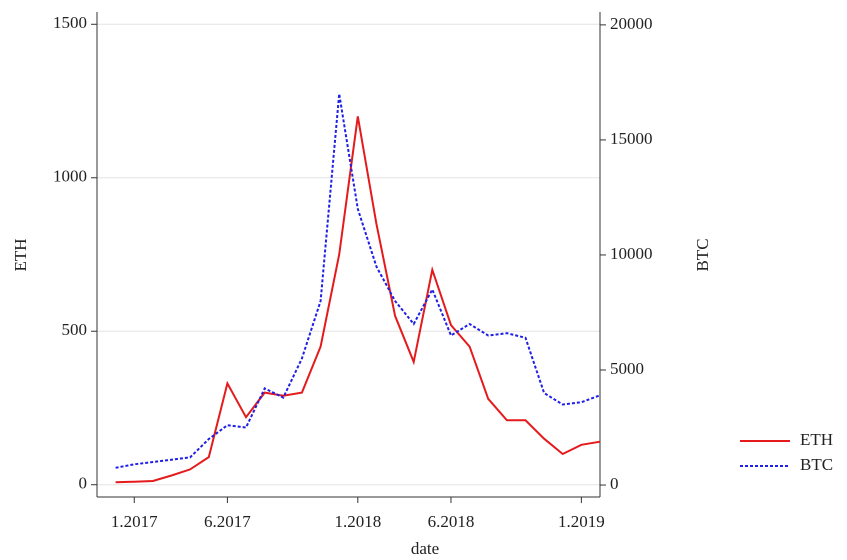  Describe the element at coordinates (816, 464) in the screenshot. I see `legend-label: BTC` at that location.